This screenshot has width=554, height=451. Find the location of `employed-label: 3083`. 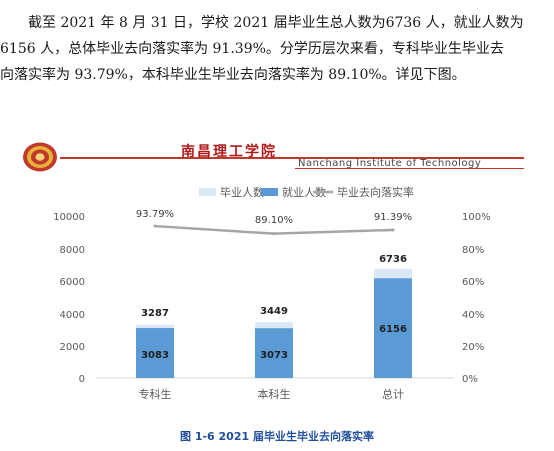

employed-label: 3083 is located at coordinates (155, 355).